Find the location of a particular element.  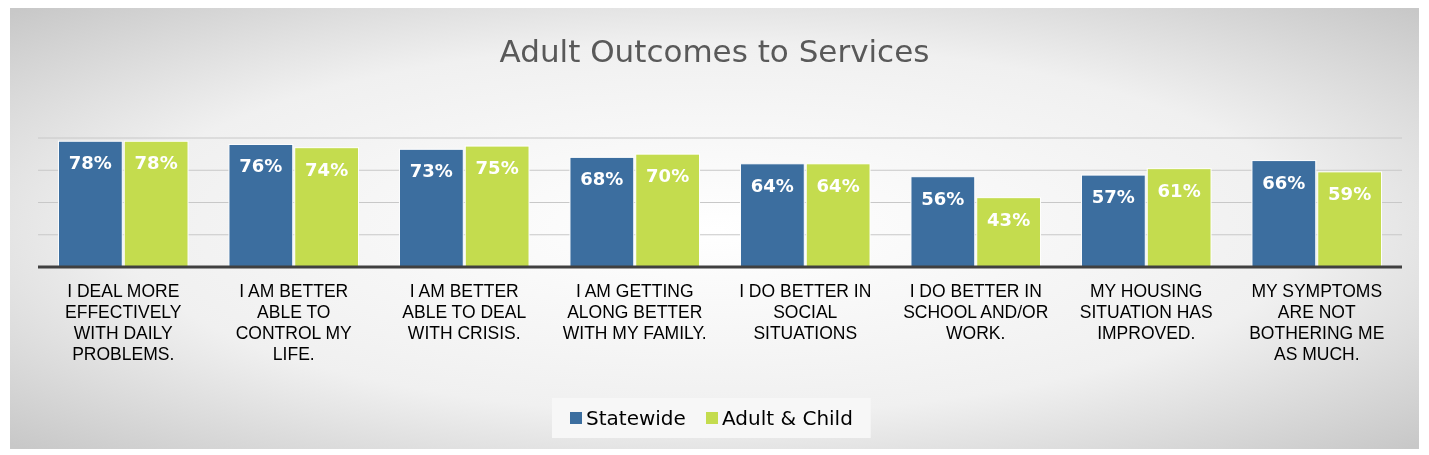

x-tick-label: I AM BETTER ABLE TO CONTROL MY LIFE. is located at coordinates (294, 323).